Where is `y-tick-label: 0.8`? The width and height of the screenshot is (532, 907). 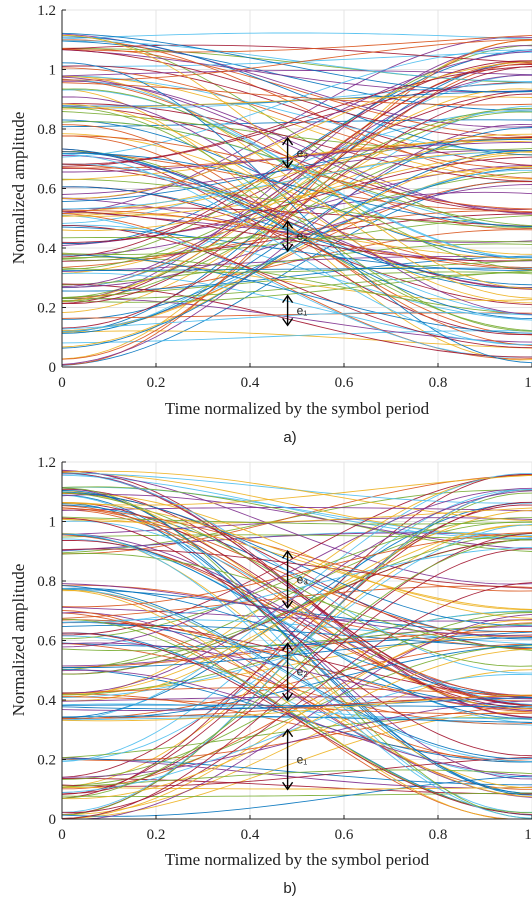
y-tick-label: 0.8 is located at coordinates (46, 130).